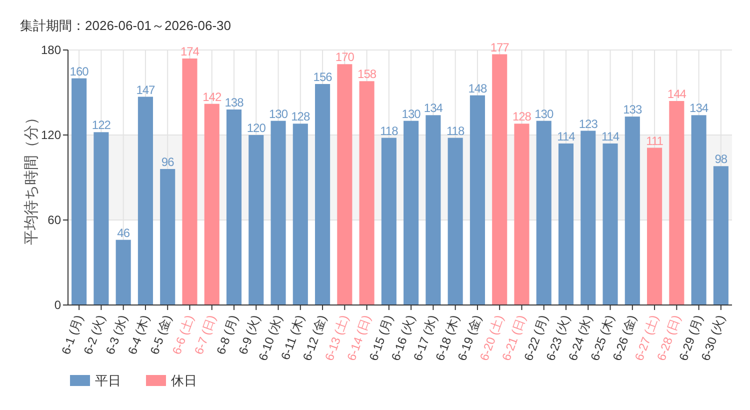  I want to click on data-label: 120, so click(256, 128).